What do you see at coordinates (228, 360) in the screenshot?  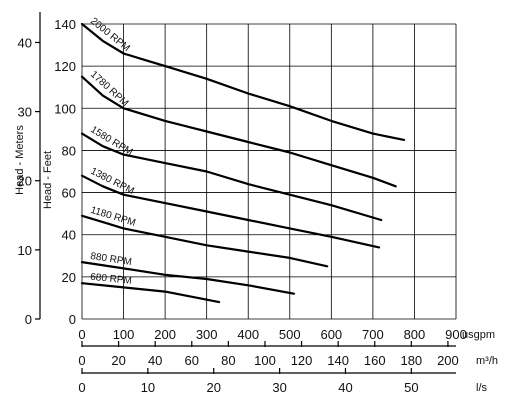 I see `x-tick-label: 80` at bounding box center [228, 360].